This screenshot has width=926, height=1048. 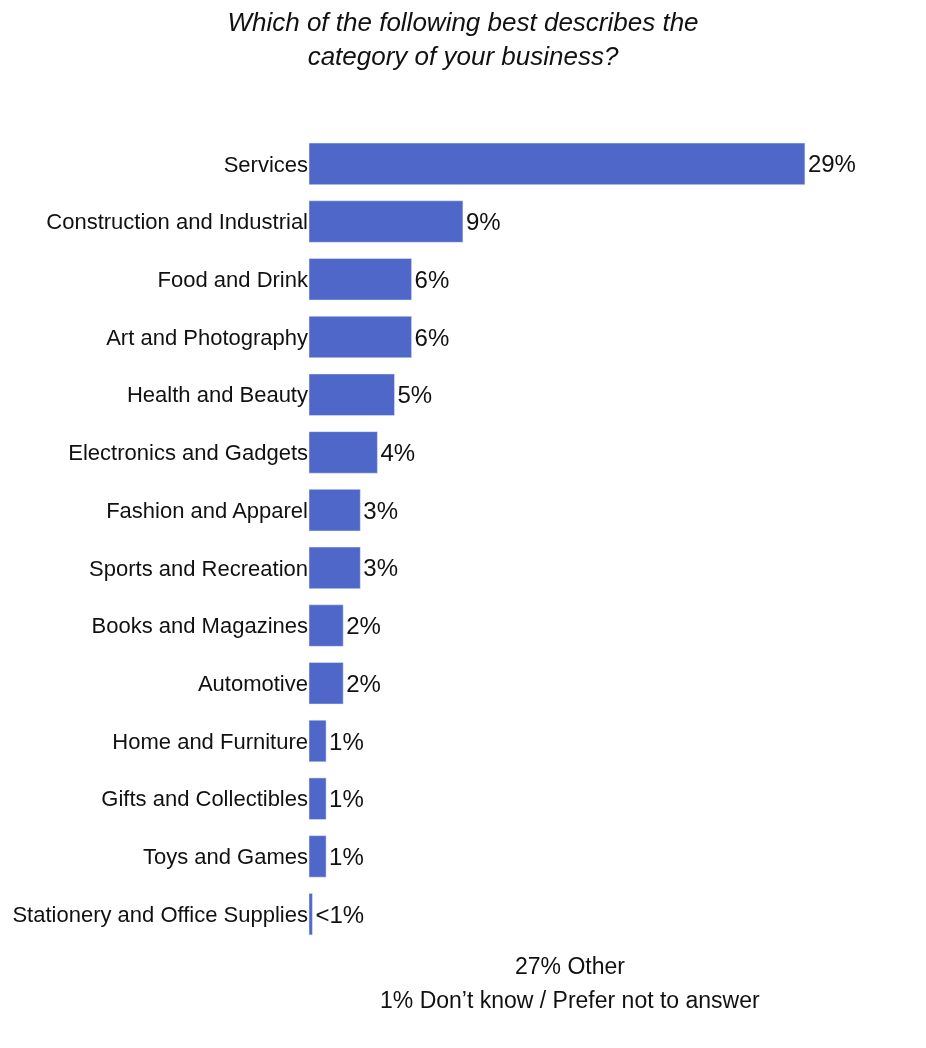 What do you see at coordinates (265, 164) in the screenshot?
I see `y-tick-label: Services` at bounding box center [265, 164].